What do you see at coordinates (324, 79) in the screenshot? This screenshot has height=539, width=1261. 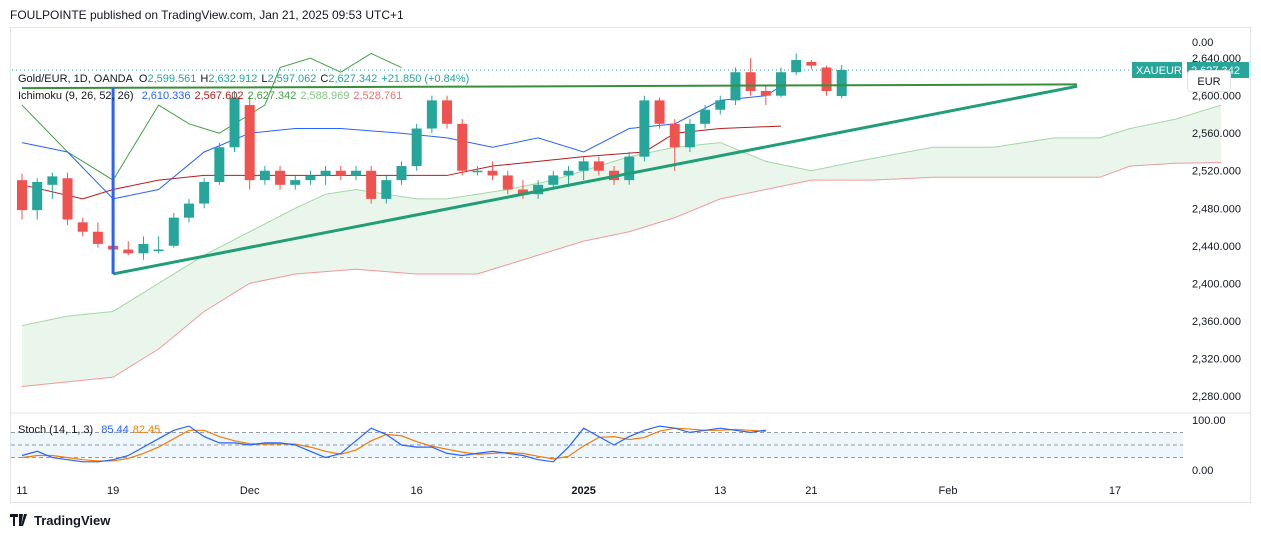 I see `close-label: C` at bounding box center [324, 79].